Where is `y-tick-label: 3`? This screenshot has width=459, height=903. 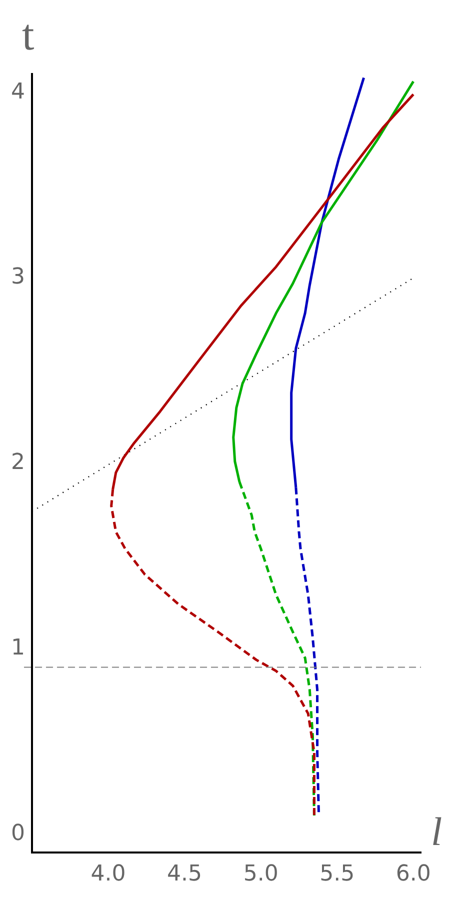
y-tick-label: 3 is located at coordinates (17, 277).